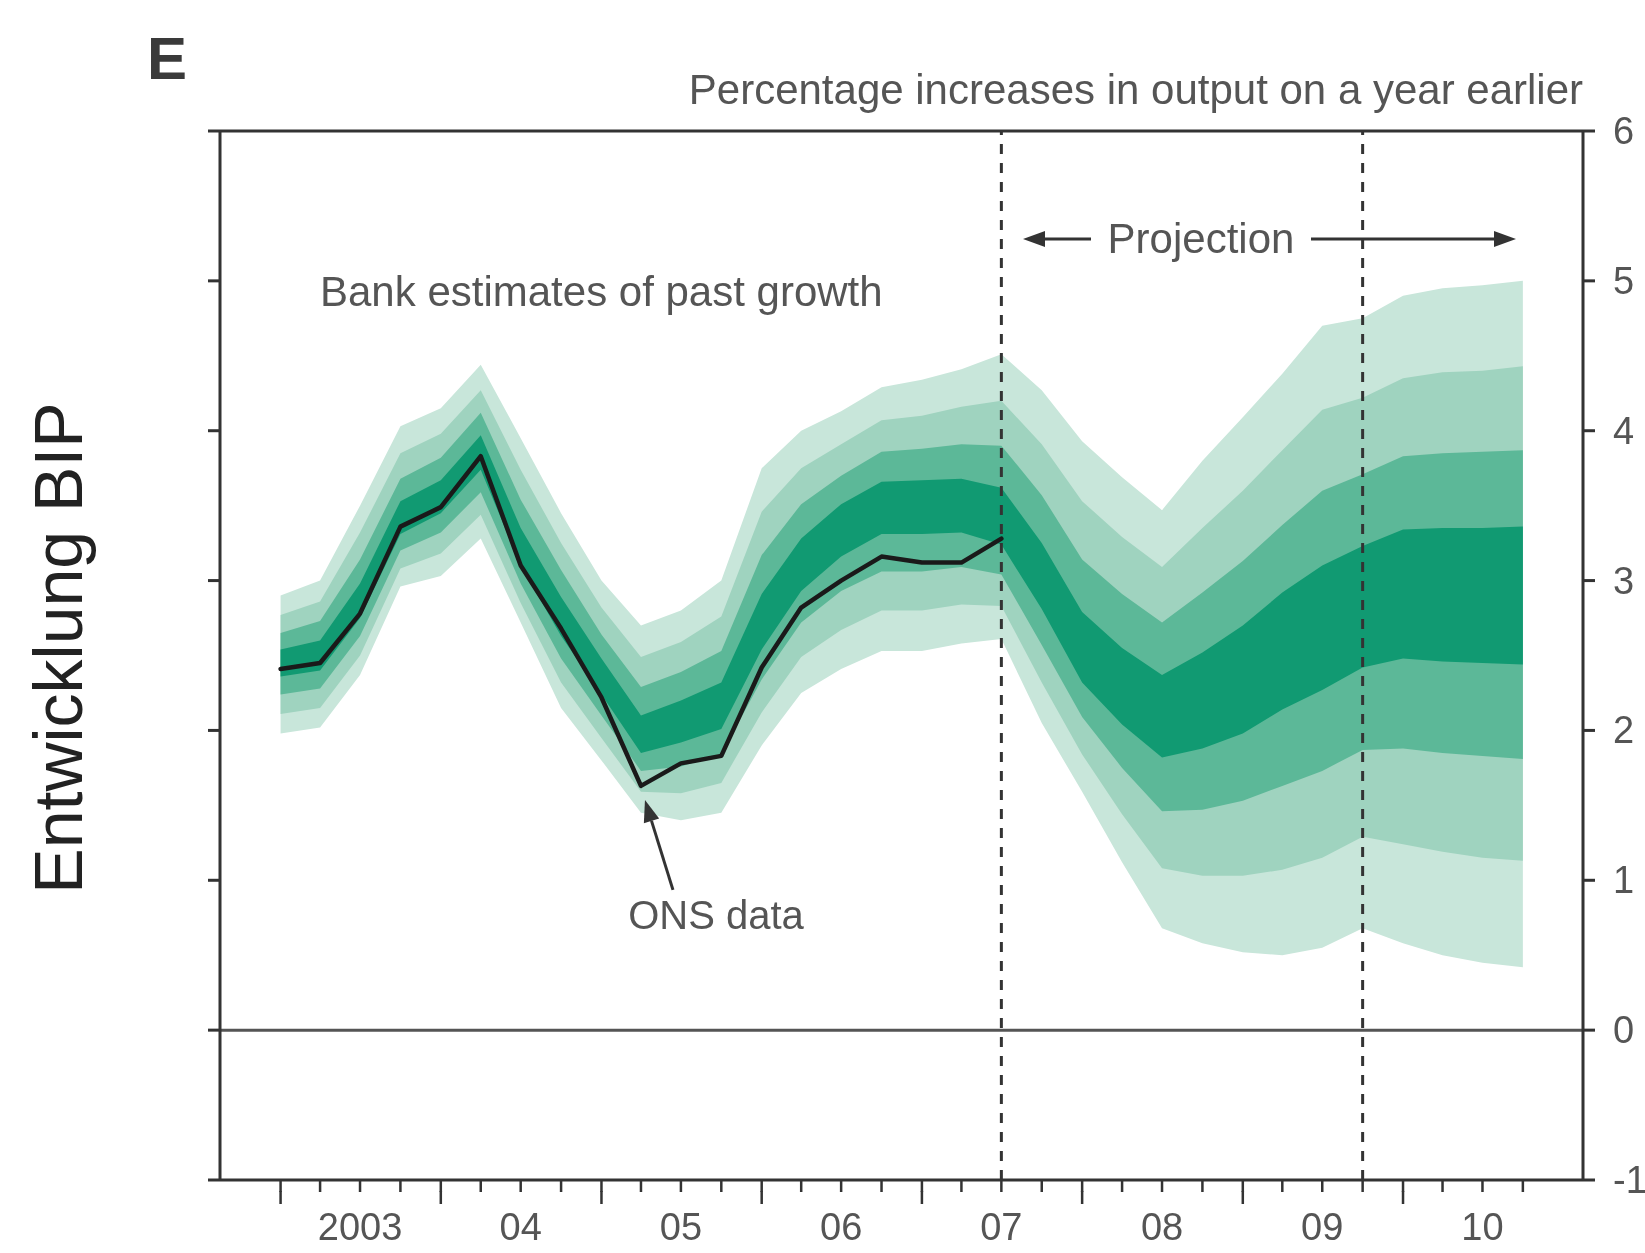 Image resolution: width=1645 pixels, height=1253 pixels. What do you see at coordinates (1624, 730) in the screenshot?
I see `y-tick-label: 2` at bounding box center [1624, 730].